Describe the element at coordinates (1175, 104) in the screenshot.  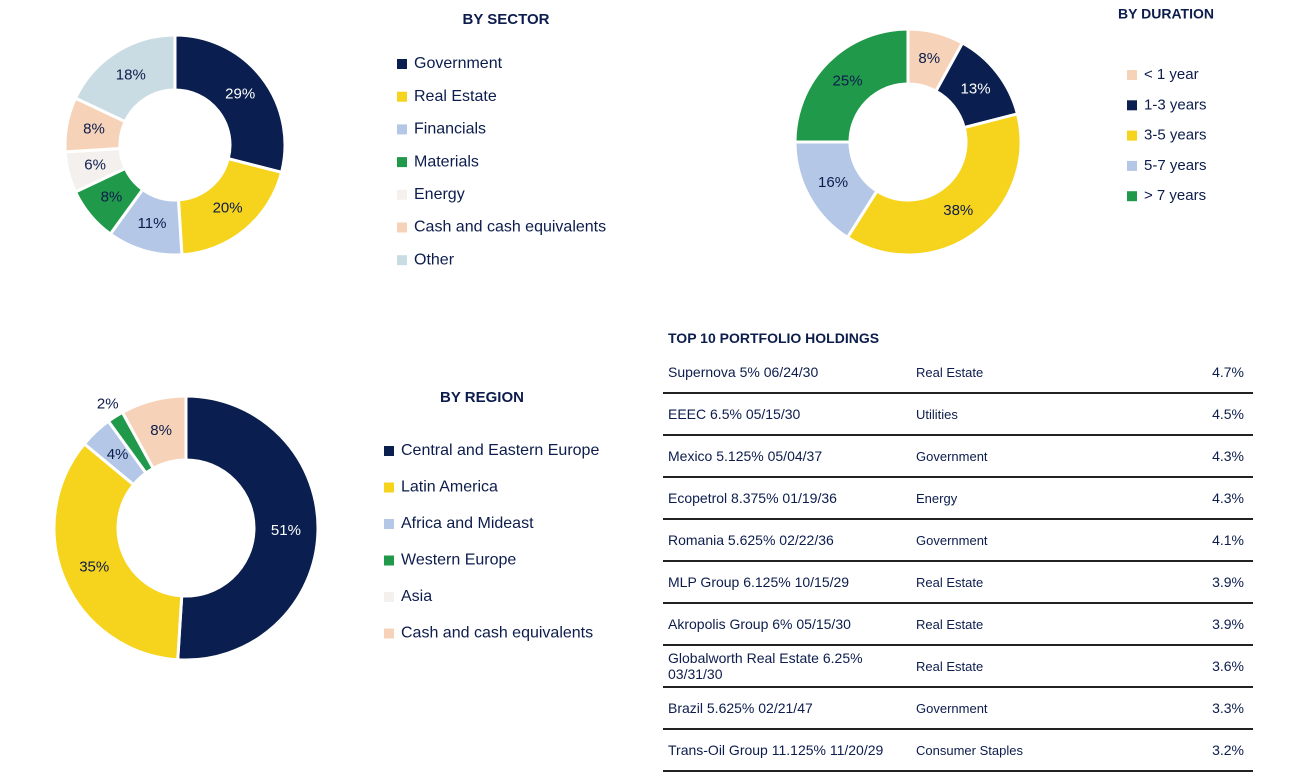
I see `legend-label: 1-3 years` at that location.